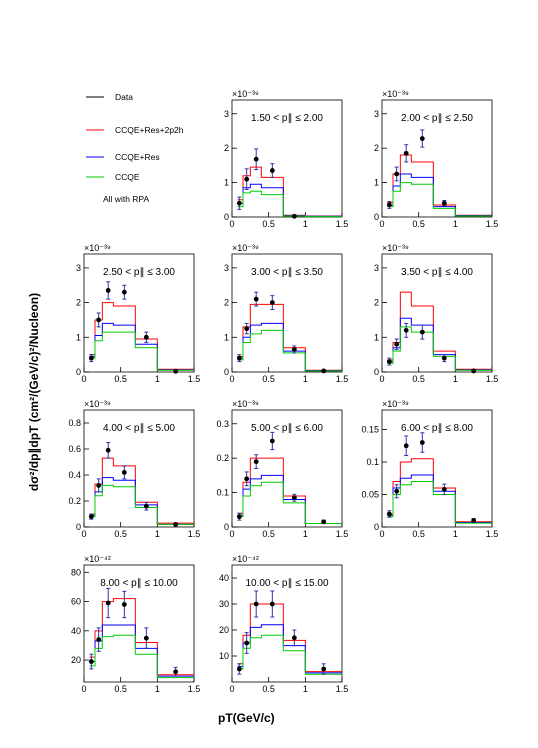 This screenshot has width=538, height=748. Describe the element at coordinates (139, 583) in the screenshot. I see `panel-title: 8.00 < p∥ ≤ 10.00` at that location.